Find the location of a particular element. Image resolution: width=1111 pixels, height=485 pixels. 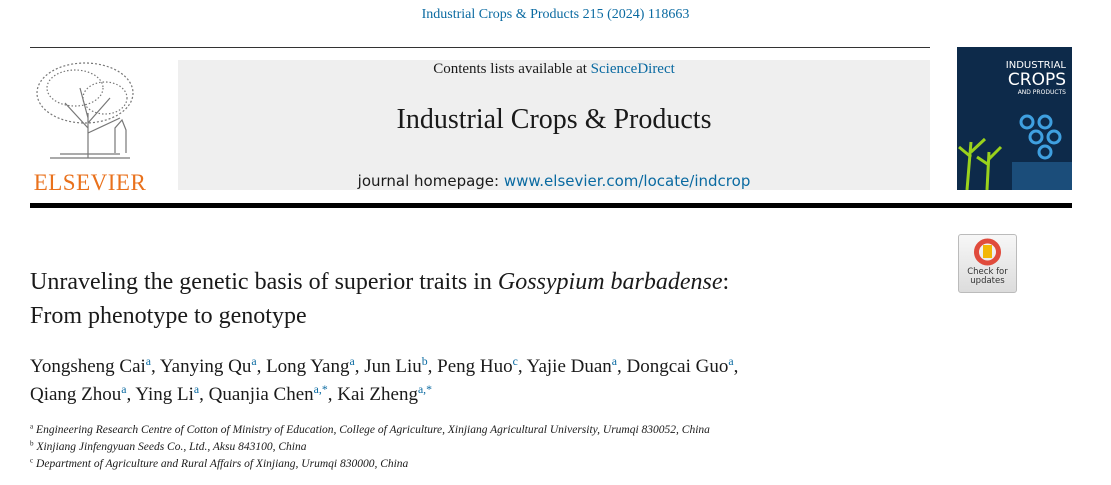

homepage-link: www.elsevier.com/locate/indcrop is located at coordinates (627, 181).